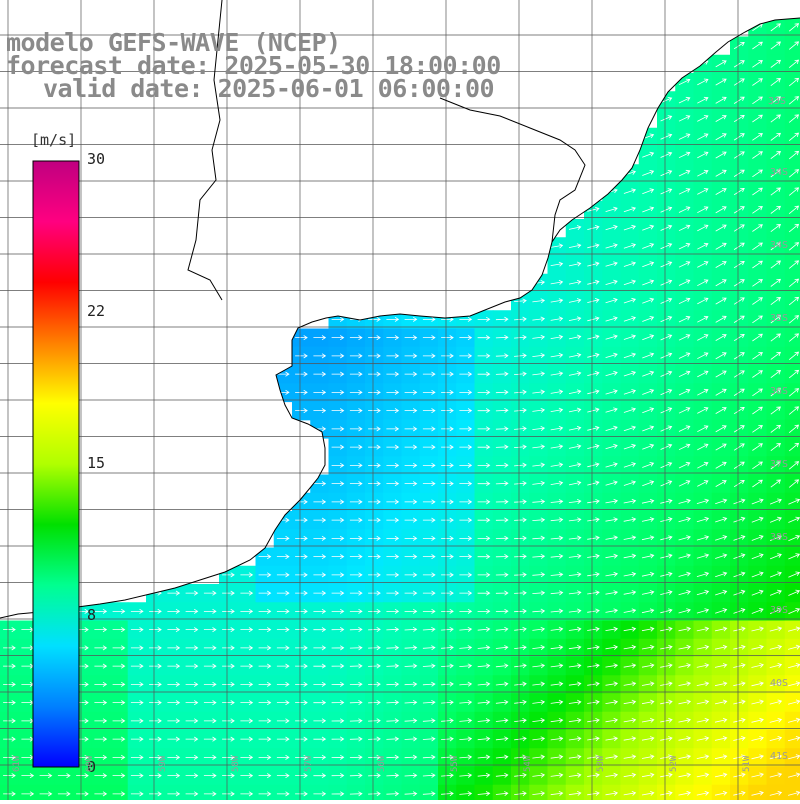 The image size is (800, 804). Describe the element at coordinates (56, 464) in the screenshot. I see `colorbar` at that location.